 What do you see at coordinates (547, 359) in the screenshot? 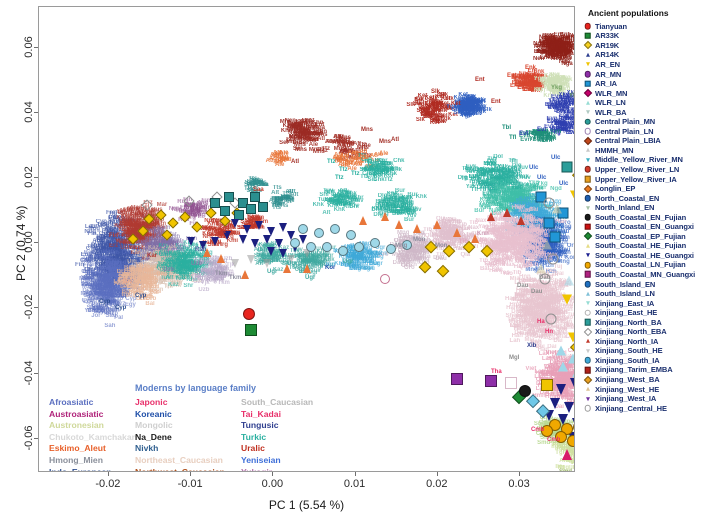
I see `modern-population-label: Lah` at bounding box center [547, 359].